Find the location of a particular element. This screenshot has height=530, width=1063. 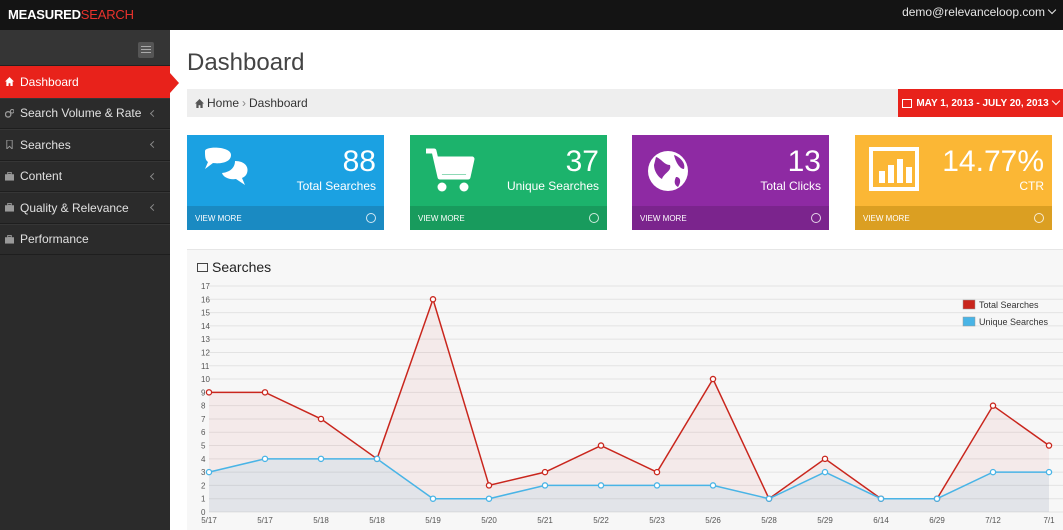

brand-part-1: MEASURED is located at coordinates (44, 14).